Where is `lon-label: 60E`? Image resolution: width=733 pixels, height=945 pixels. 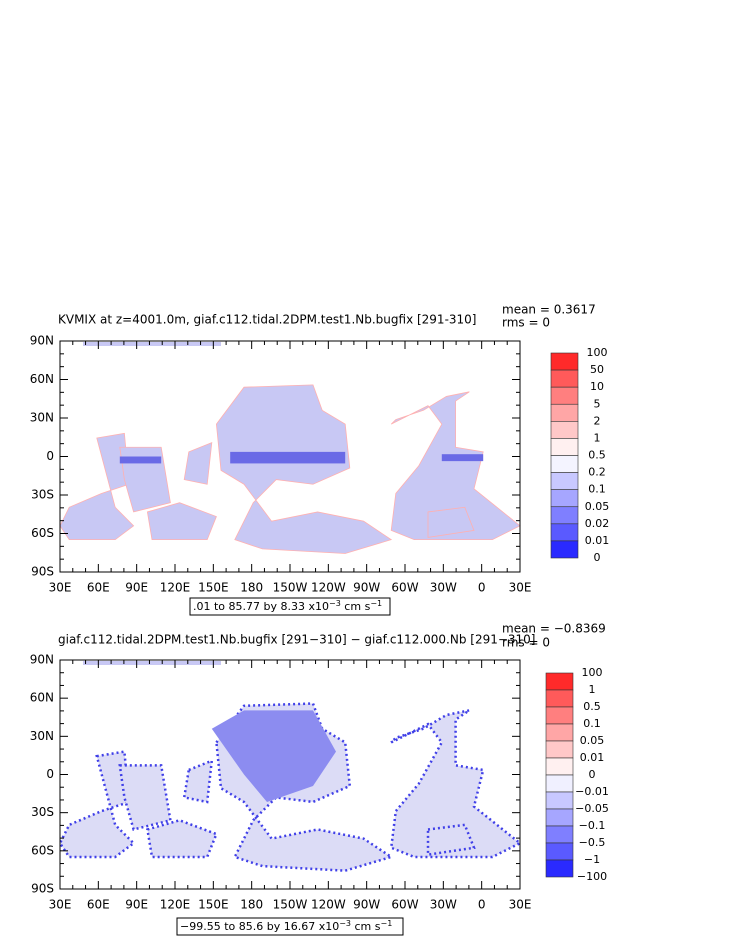
lon-label: 60E is located at coordinates (98, 905).